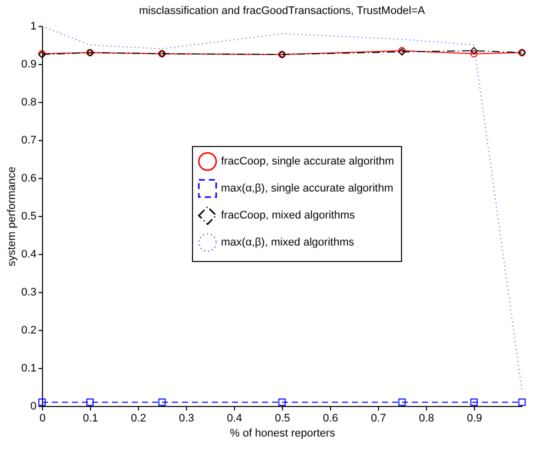  What do you see at coordinates (28, 330) in the screenshot?
I see `y-tick-label: 0.2` at bounding box center [28, 330].